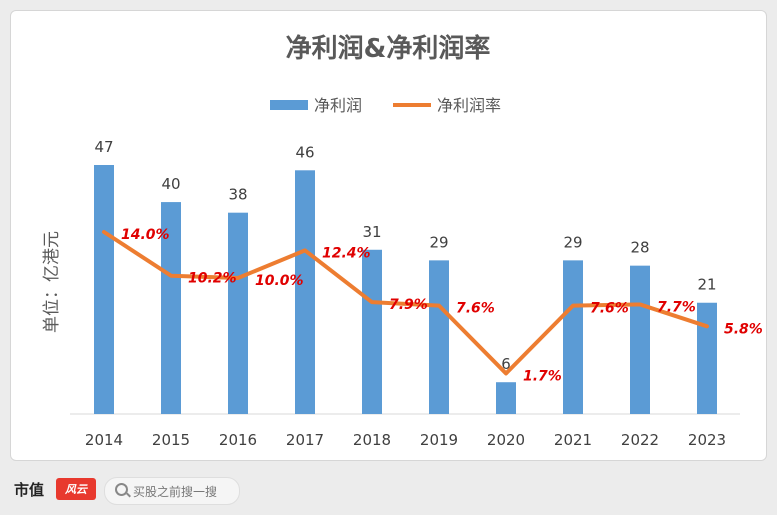  I want to click on margin-label-2015: 10.2%, so click(212, 279).